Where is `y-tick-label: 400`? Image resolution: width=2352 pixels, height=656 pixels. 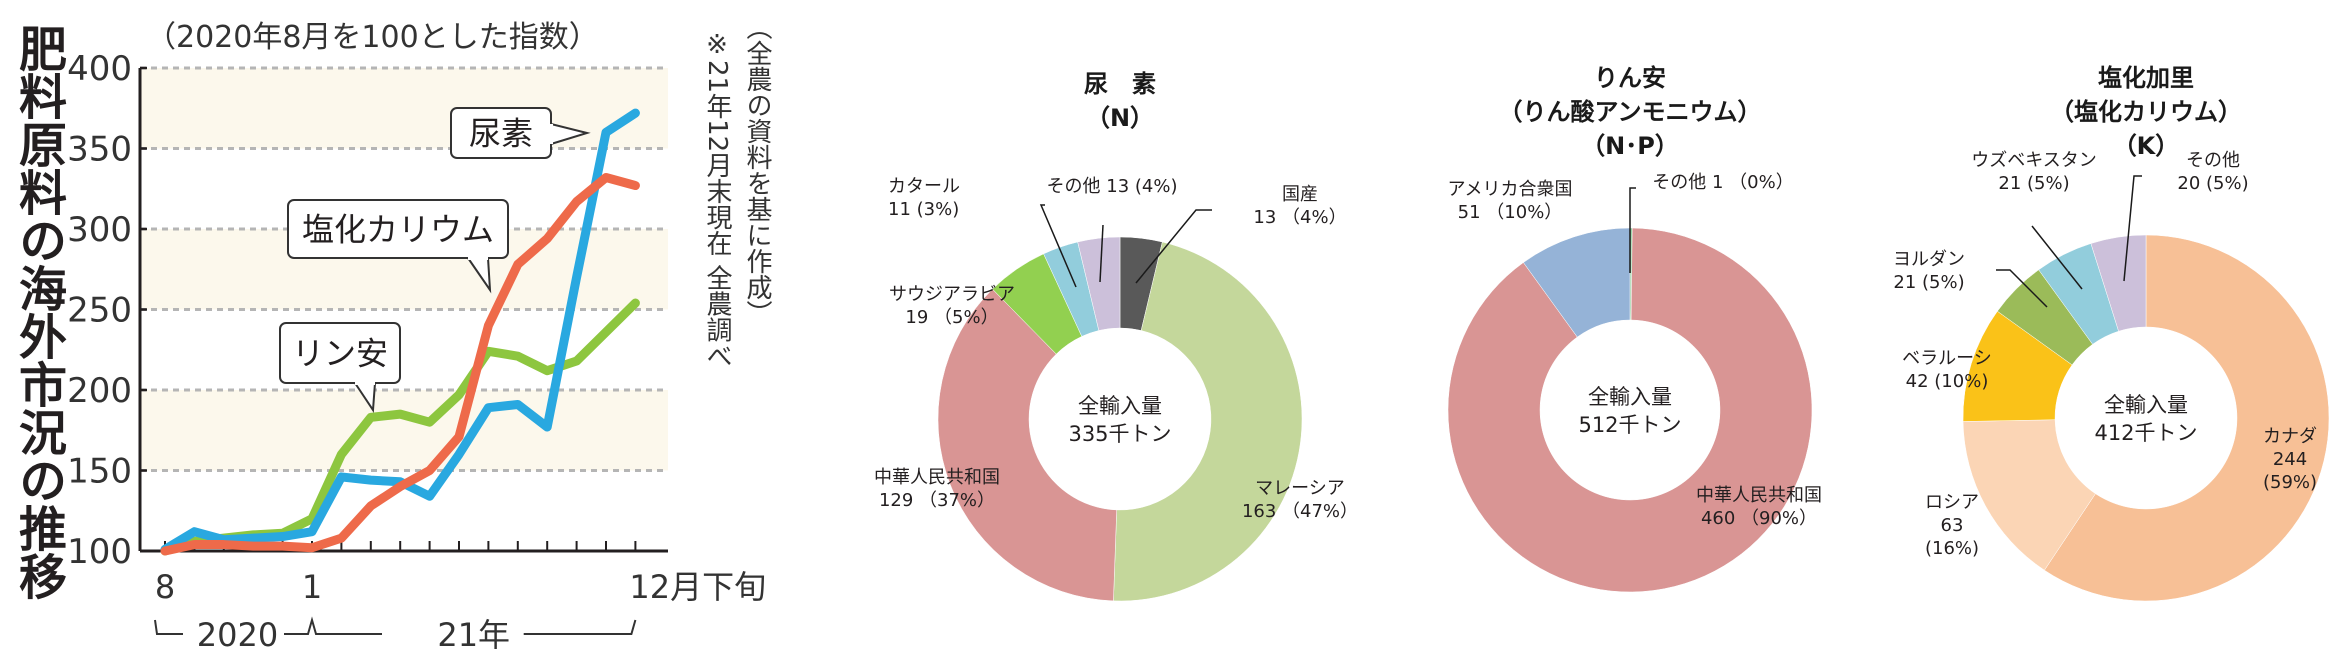 y-tick-label: 400 is located at coordinates (99, 69).